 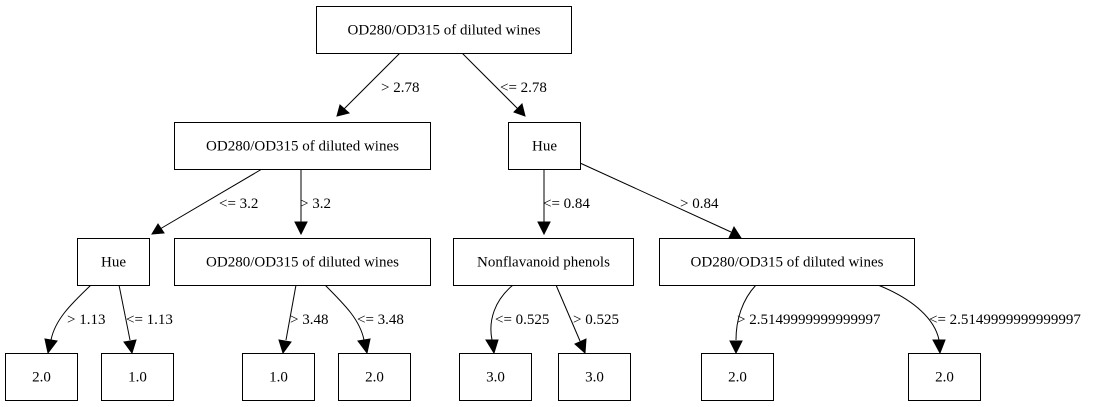 I want to click on leaf-node-leaf5: 3.0, so click(x=495, y=377).